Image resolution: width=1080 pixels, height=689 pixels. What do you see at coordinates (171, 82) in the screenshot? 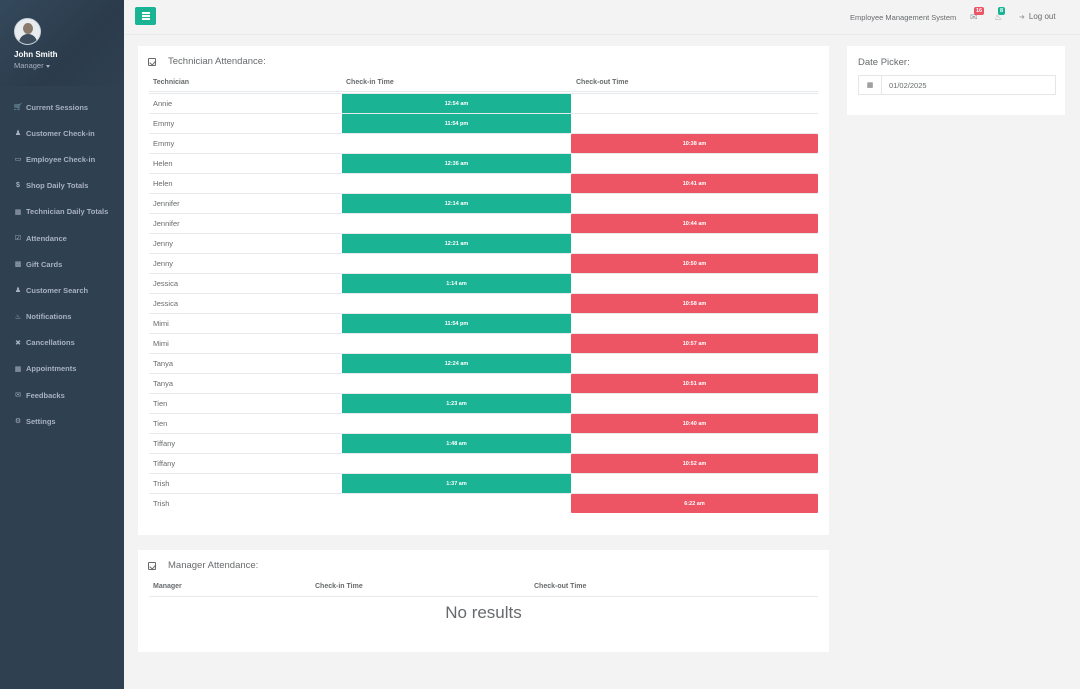
I see `column-header-technician: Technician` at bounding box center [171, 82].